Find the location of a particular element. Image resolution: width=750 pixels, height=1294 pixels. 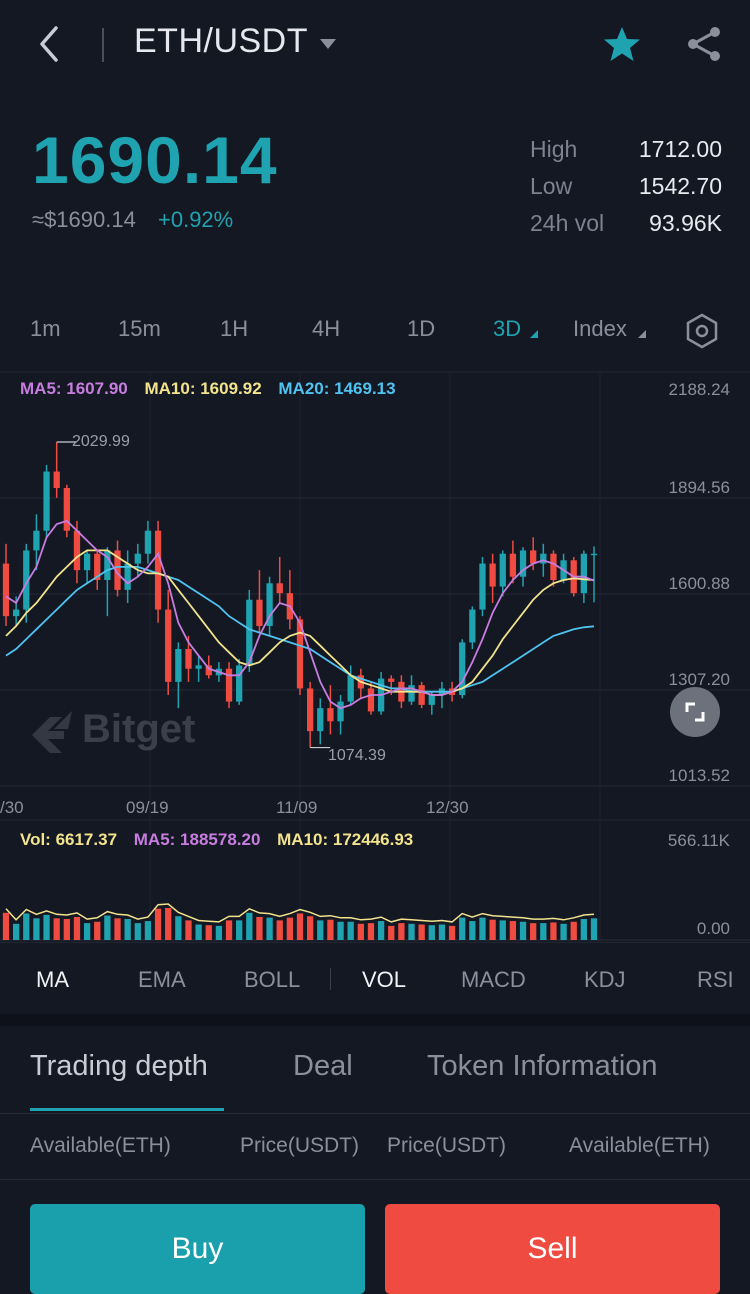

interval-3d: 3D is located at coordinates (507, 328).